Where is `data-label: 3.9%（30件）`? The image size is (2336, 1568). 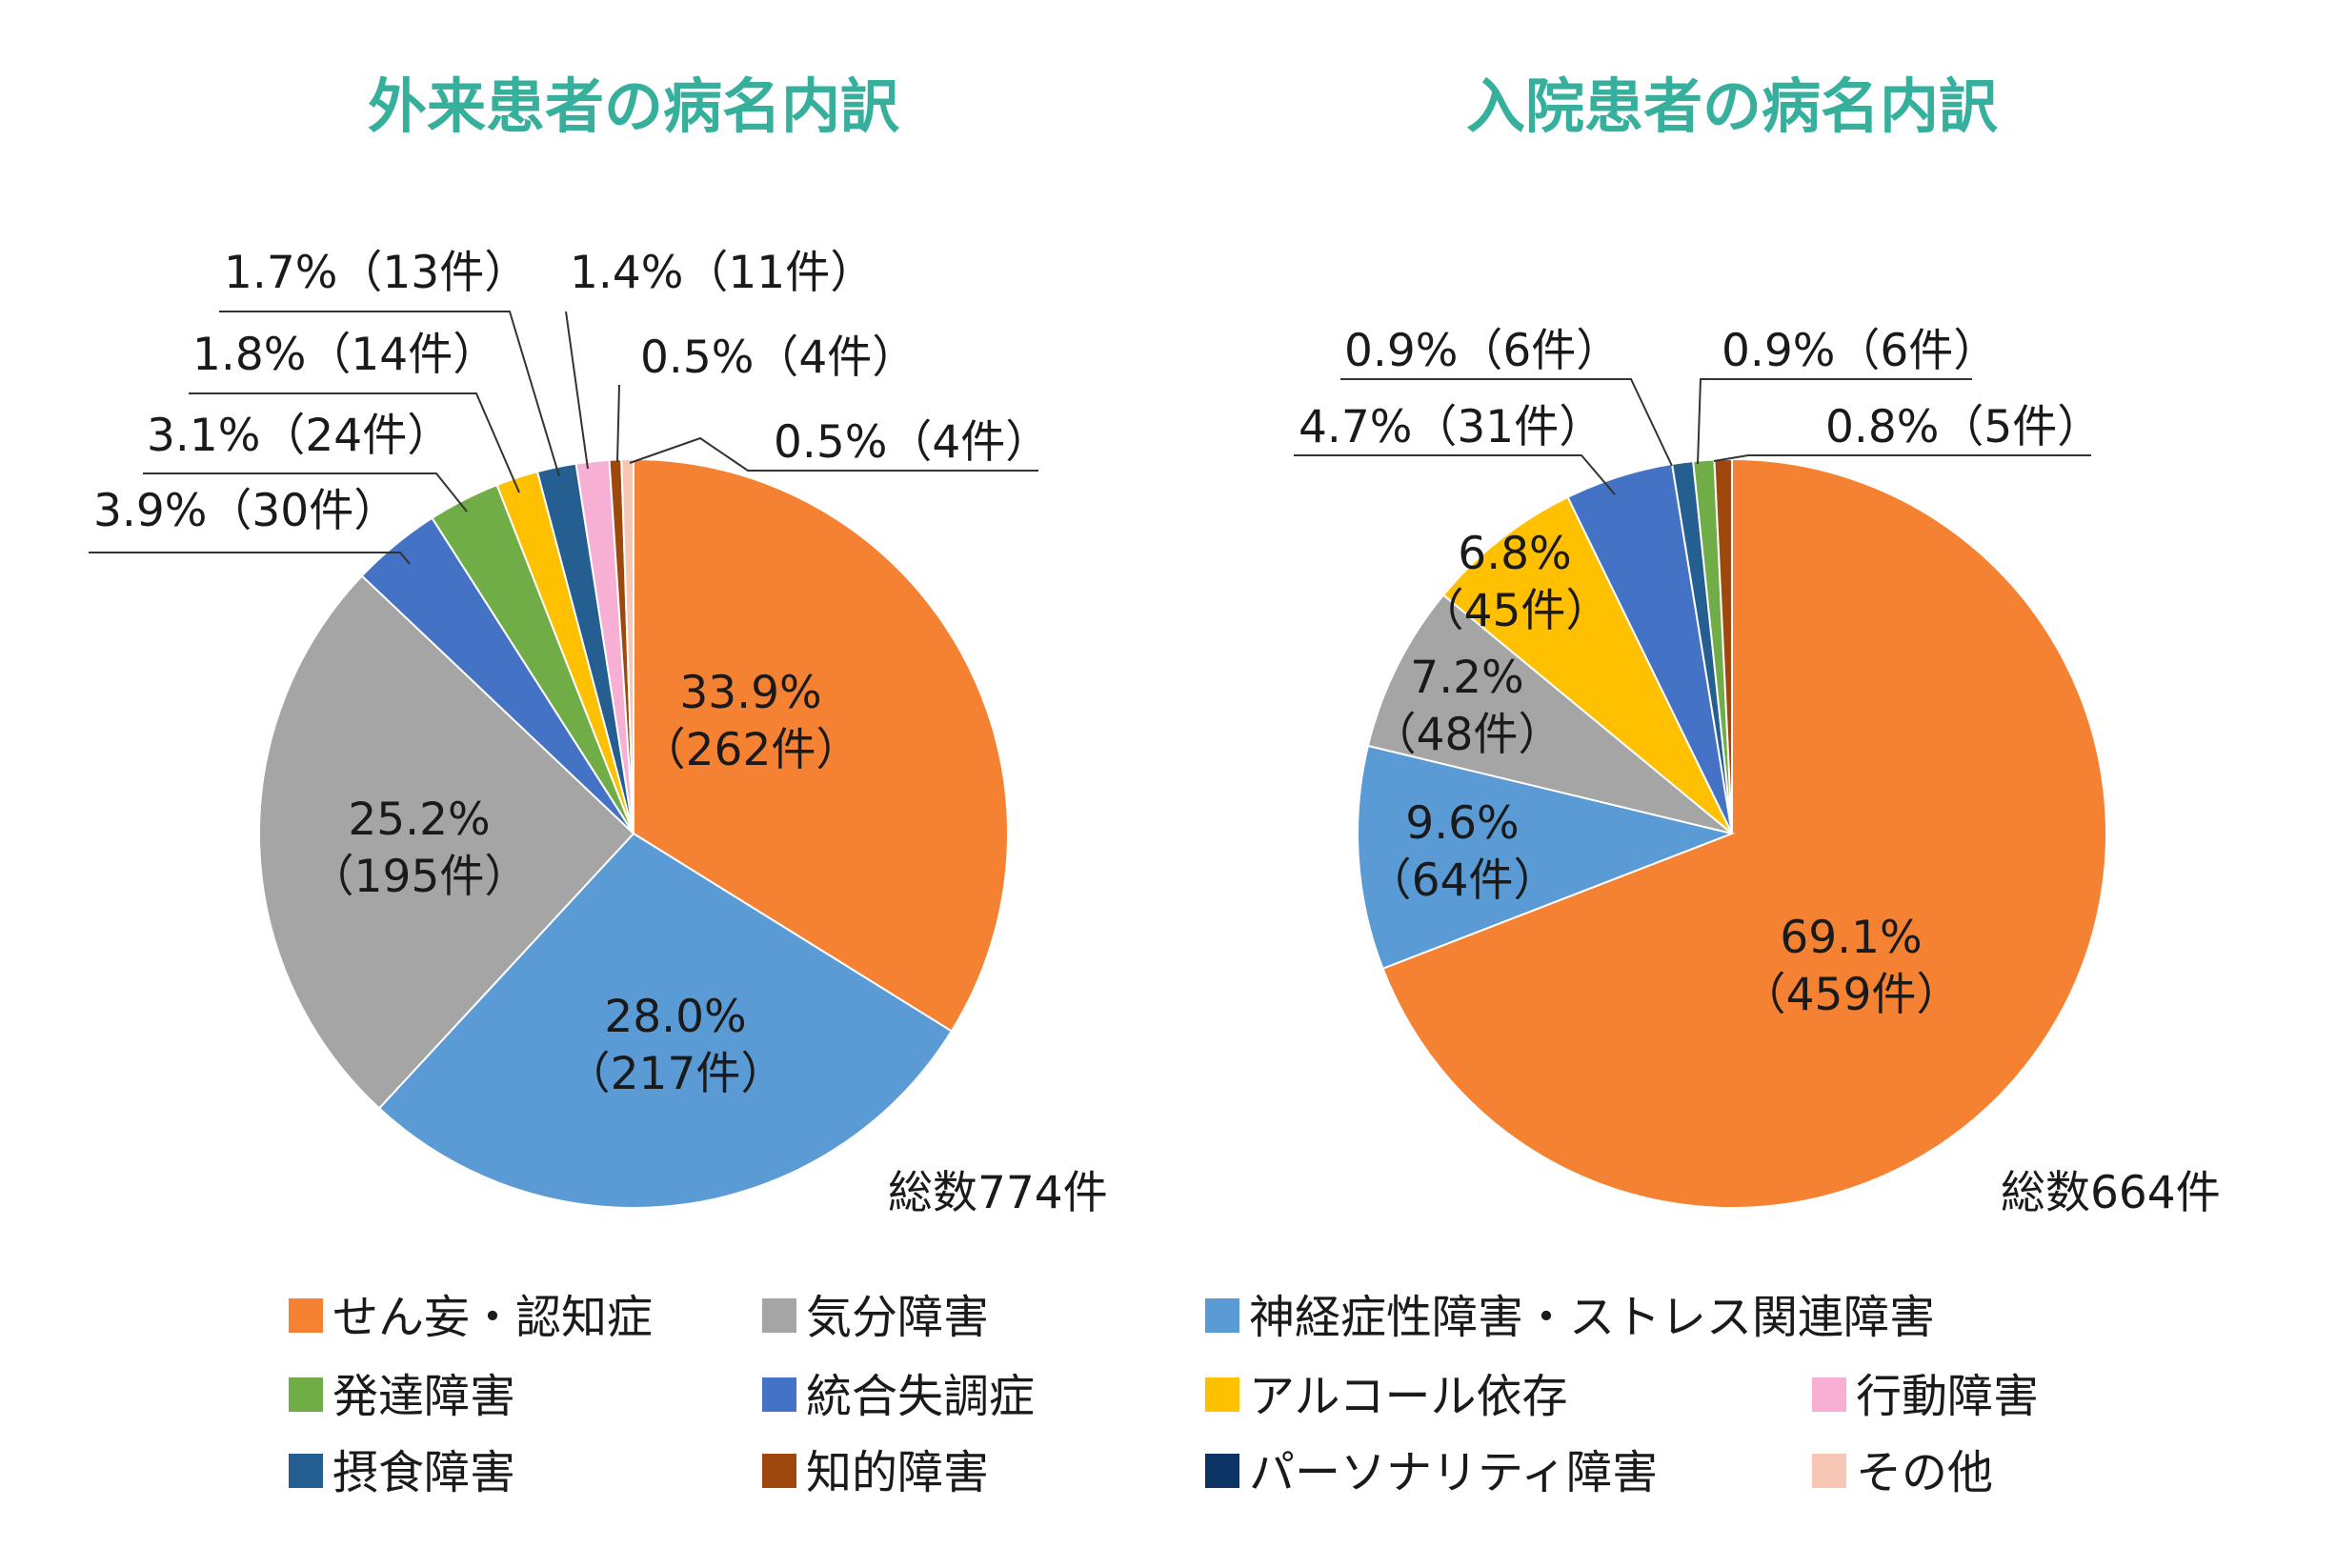
data-label: 3.9%（30件） is located at coordinates (245, 511).